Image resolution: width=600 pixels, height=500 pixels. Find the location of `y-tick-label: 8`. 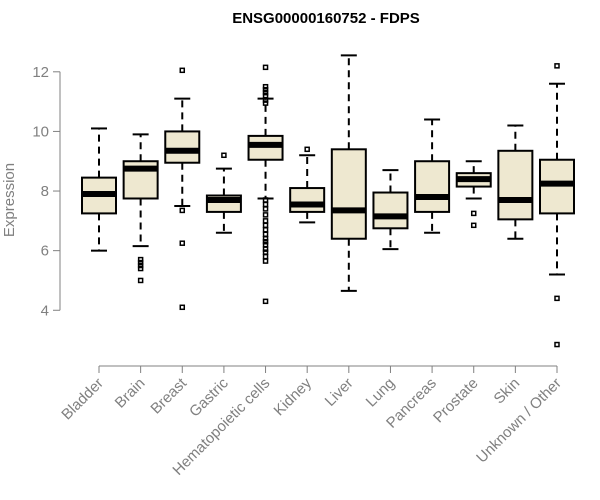

y-tick-label: 8 is located at coordinates (45, 191).